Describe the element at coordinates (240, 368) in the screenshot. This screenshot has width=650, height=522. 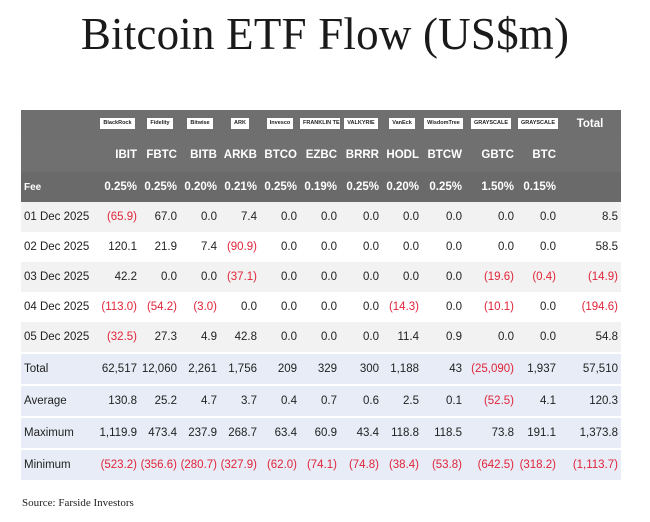
I see `stat-cell: 1,756` at that location.